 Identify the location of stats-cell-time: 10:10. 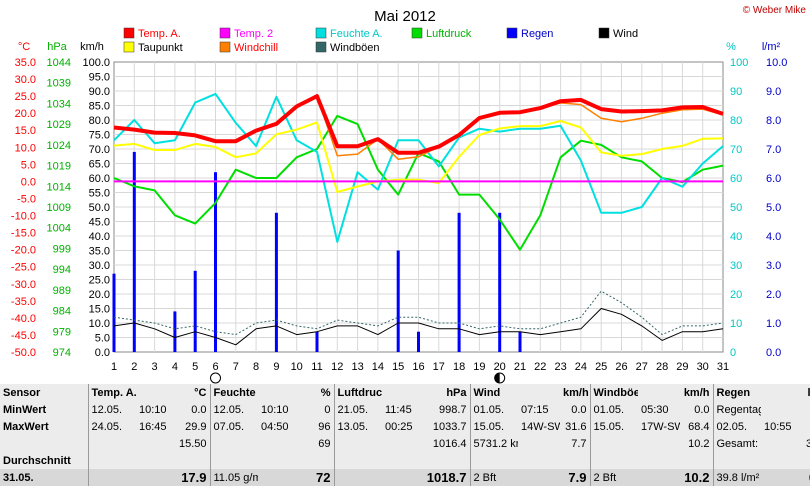
(275, 409).